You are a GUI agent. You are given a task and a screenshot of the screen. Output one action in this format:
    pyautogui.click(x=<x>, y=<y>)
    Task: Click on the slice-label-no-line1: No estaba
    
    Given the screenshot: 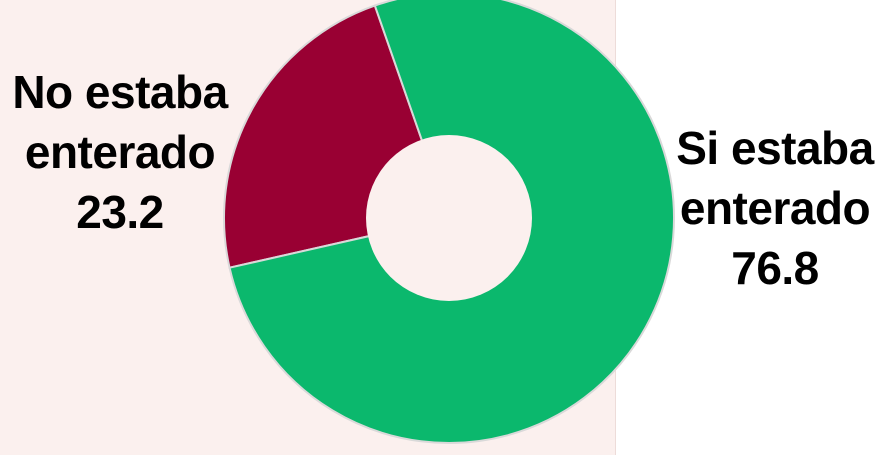 What is the action you would take?
    pyautogui.click(x=120, y=92)
    